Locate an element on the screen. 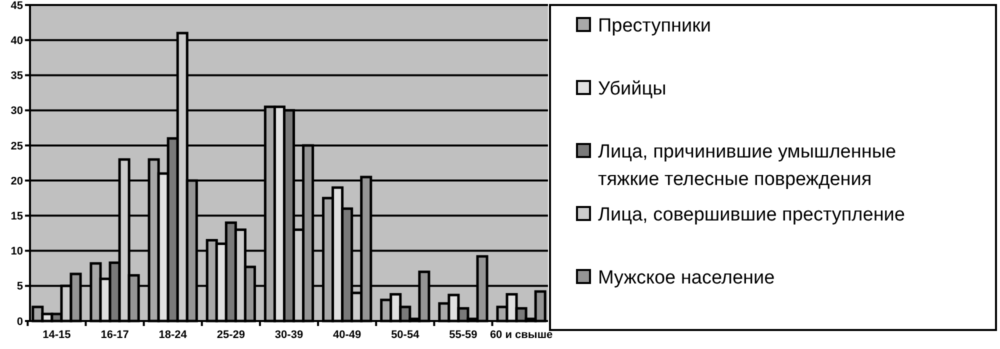  y-tick-label: 25 is located at coordinates (16, 146).